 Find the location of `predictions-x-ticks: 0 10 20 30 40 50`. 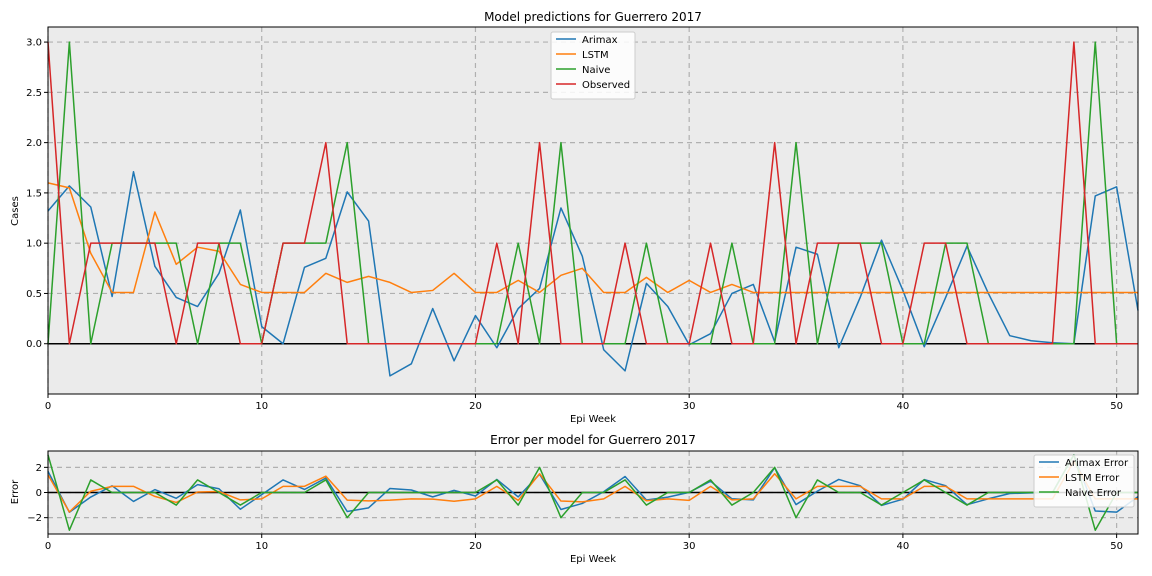

predictions-x-ticks: 0 10 20 30 40 50 is located at coordinates (584, 403).